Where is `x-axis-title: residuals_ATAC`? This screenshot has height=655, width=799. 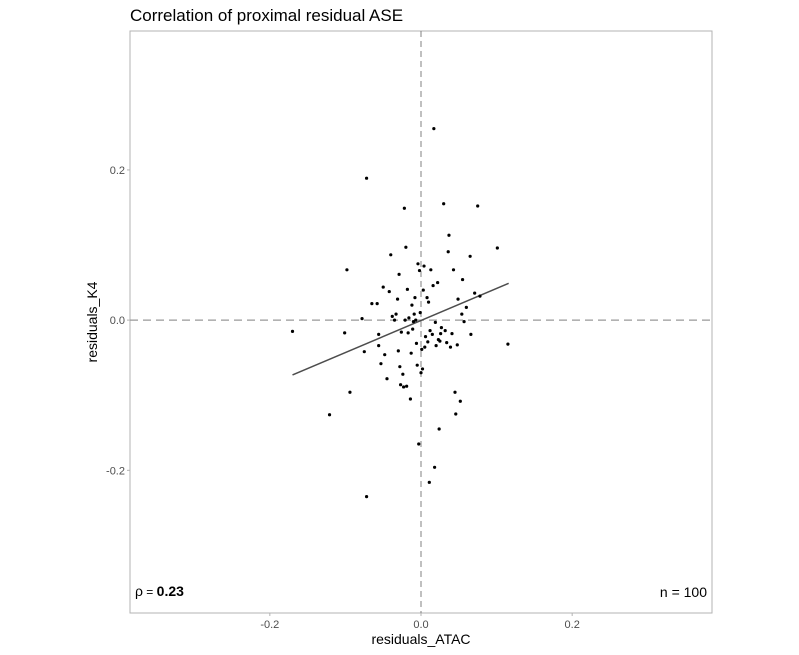 x-axis-title: residuals_ATAC is located at coordinates (420, 639).